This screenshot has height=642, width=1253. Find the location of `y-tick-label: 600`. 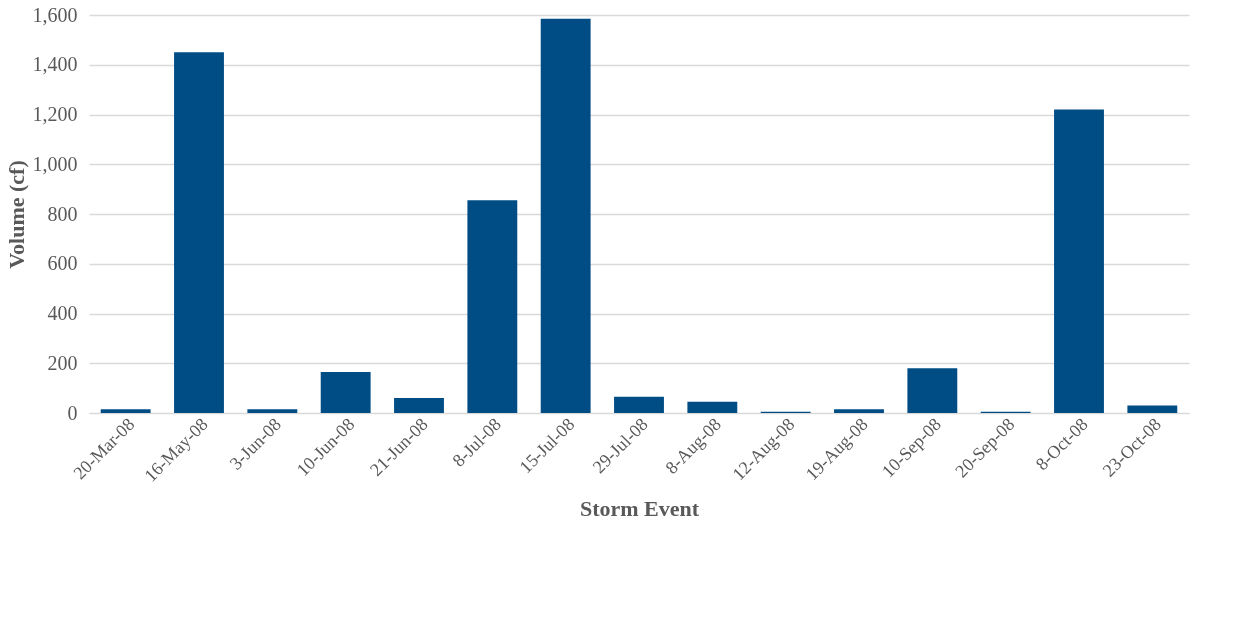

y-tick-label: 600 is located at coordinates (62, 263).